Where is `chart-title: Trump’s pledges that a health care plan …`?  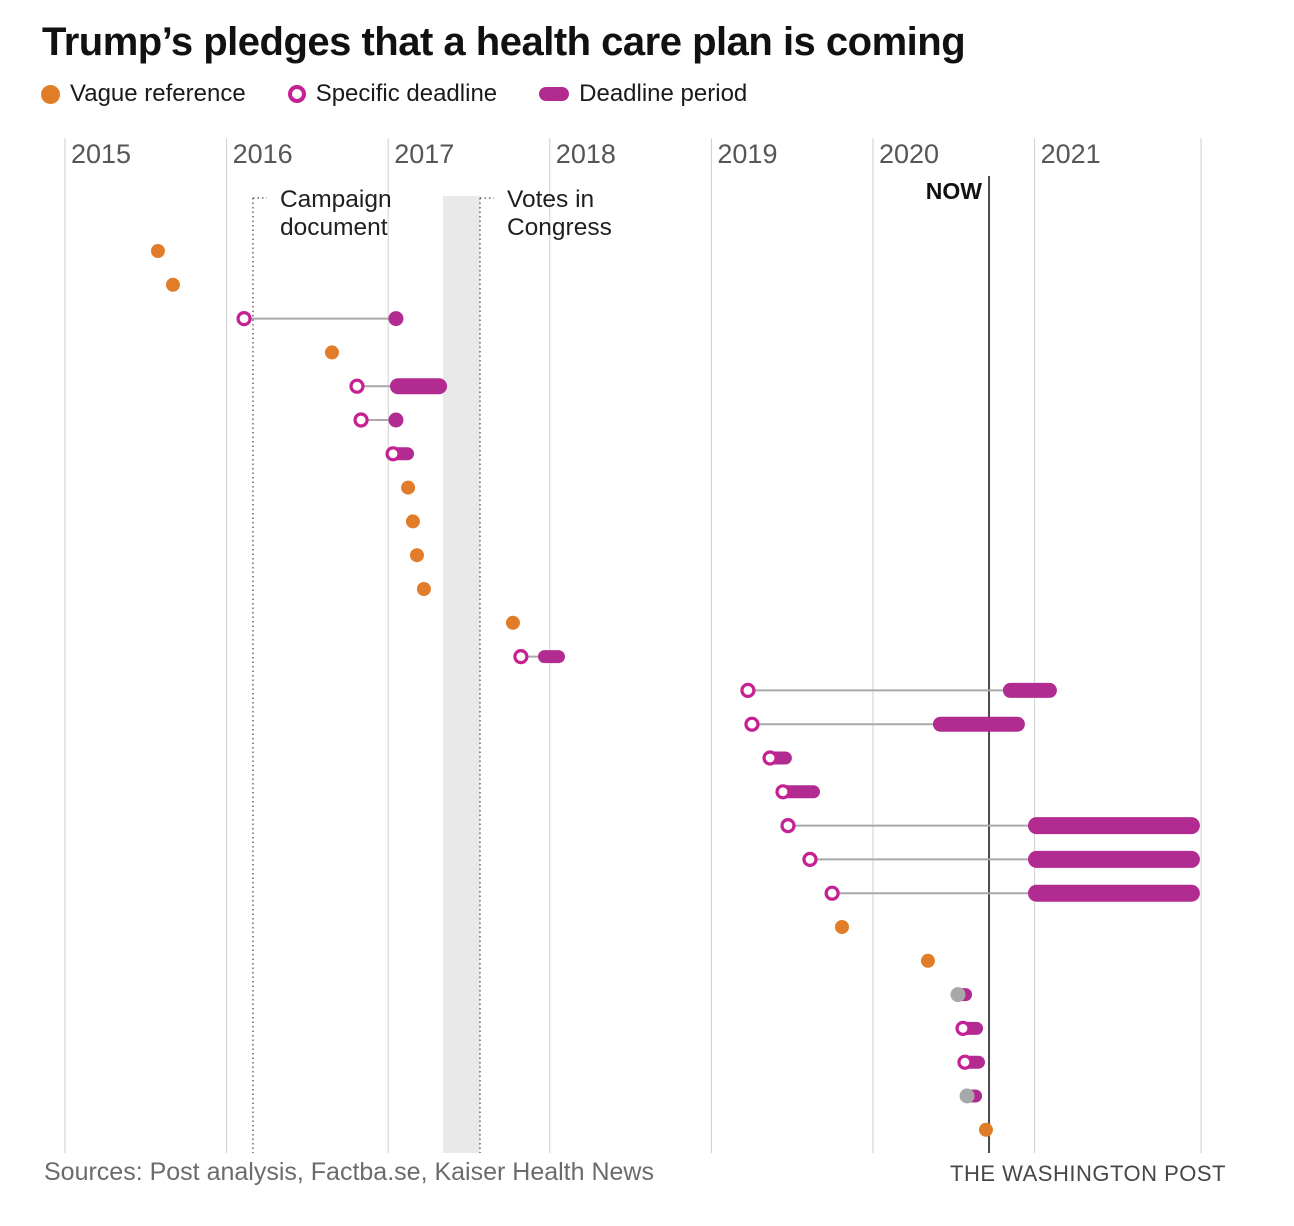
chart-title: Trump’s pledges that a health care plan … is located at coordinates (504, 42).